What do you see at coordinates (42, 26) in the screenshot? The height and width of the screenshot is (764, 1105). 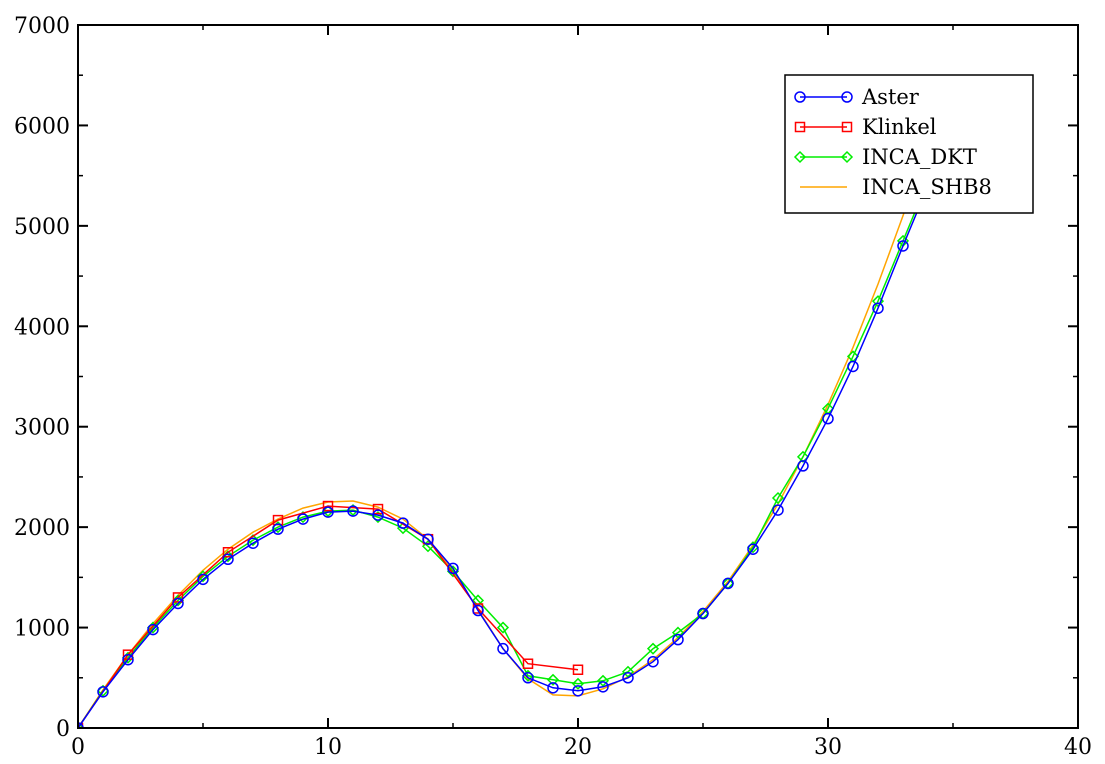 I see `y-tick-label: 7000` at bounding box center [42, 26].